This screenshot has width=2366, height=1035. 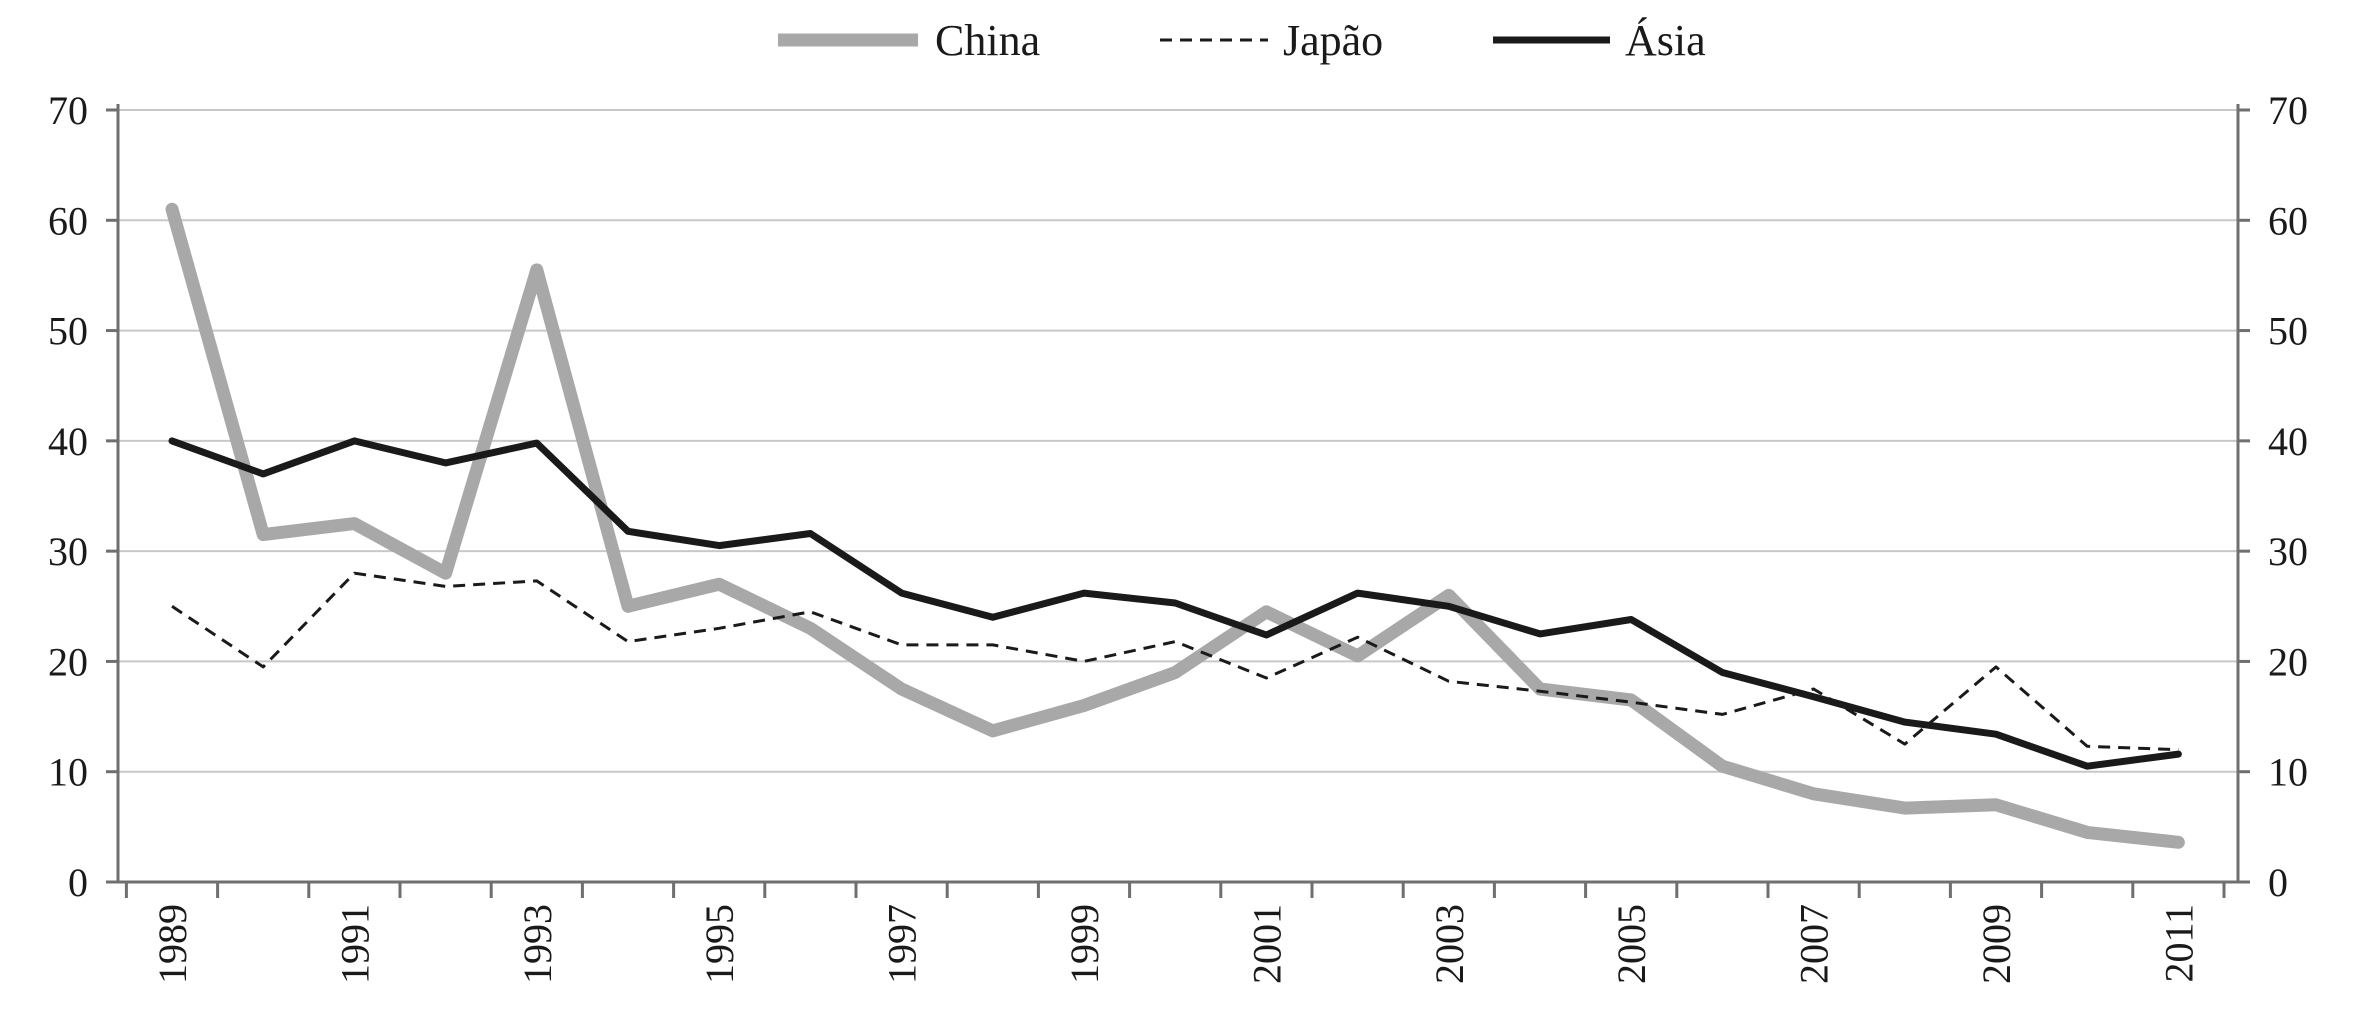 I want to click on y-tick-label-right: 40, so click(x=2288, y=441).